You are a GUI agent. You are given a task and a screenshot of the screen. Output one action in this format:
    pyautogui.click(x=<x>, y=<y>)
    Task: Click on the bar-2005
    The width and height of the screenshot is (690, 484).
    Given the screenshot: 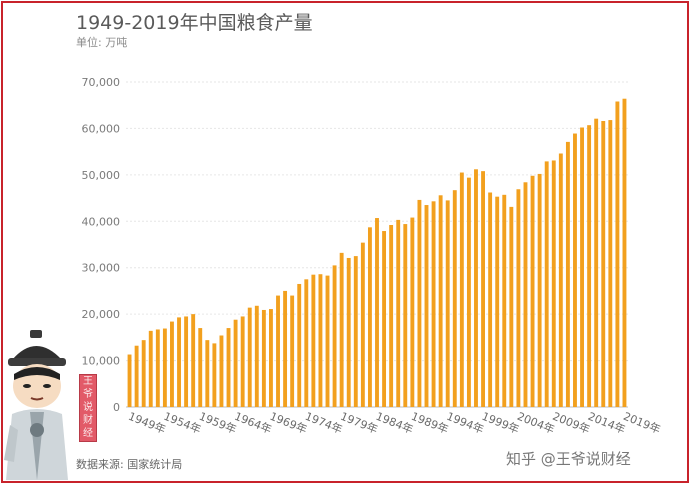 What is the action you would take?
    pyautogui.click(x=525, y=294)
    